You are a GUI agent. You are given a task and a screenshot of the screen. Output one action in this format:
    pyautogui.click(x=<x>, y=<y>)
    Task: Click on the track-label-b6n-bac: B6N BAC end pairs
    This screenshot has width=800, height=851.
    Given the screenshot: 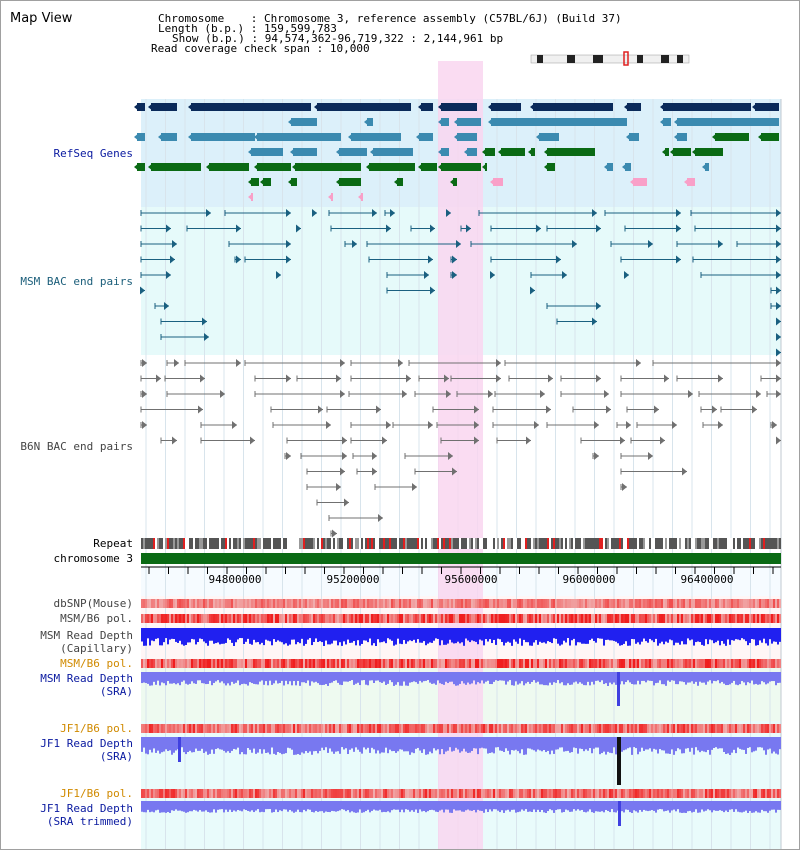 What is the action you would take?
    pyautogui.click(x=76, y=446)
    